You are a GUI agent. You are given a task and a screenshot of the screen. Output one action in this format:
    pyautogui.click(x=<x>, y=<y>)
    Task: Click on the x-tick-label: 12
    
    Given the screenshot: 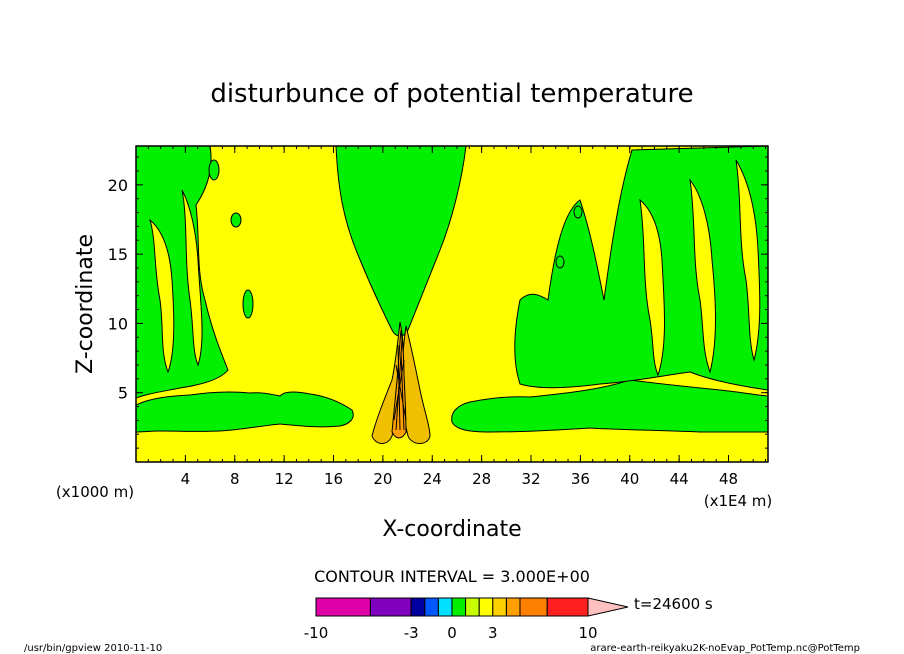 What is the action you would take?
    pyautogui.click(x=284, y=479)
    